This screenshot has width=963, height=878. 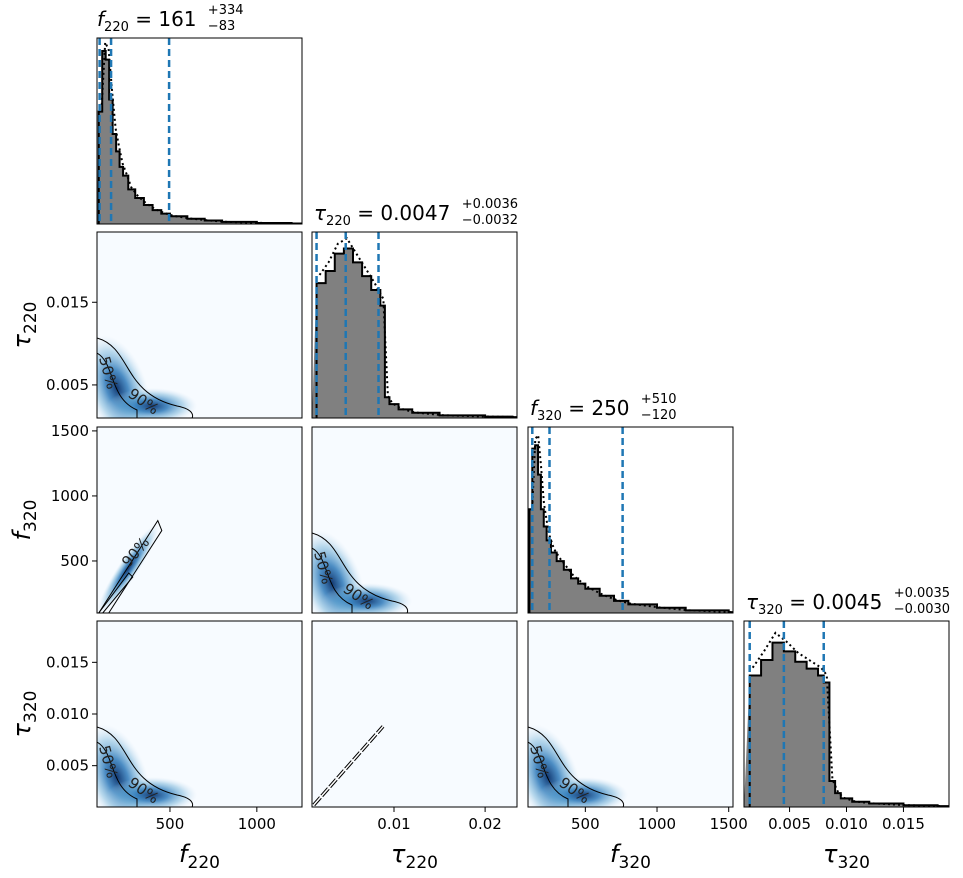 What do you see at coordinates (70, 431) in the screenshot?
I see `y-tick-label: 1500` at bounding box center [70, 431].